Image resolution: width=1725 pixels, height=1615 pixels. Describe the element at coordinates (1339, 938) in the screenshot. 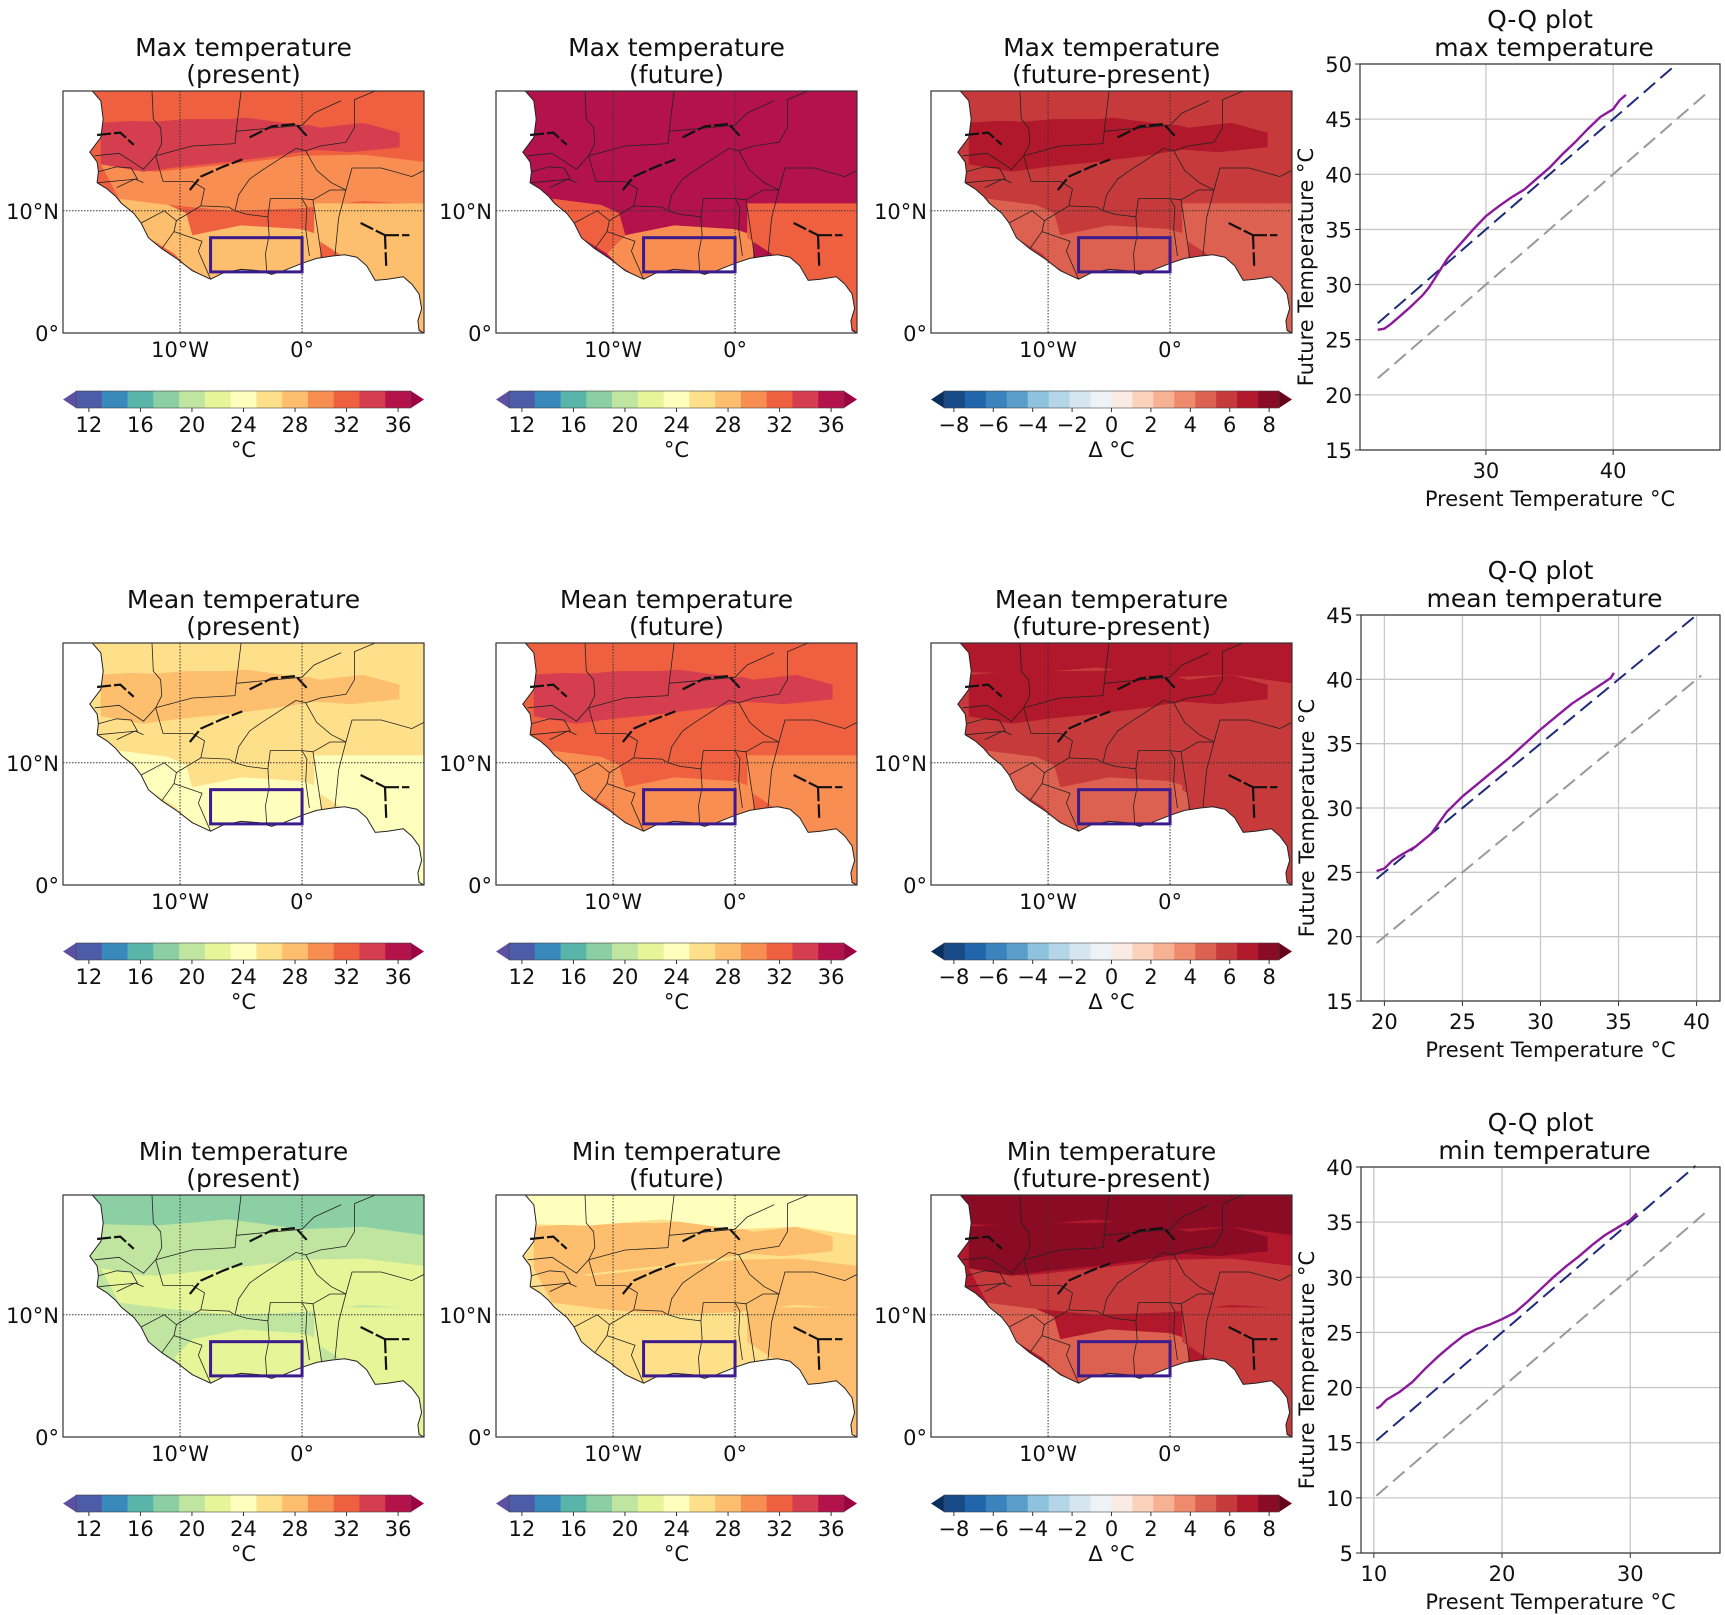

I see `qq-ytick-label: 20` at that location.